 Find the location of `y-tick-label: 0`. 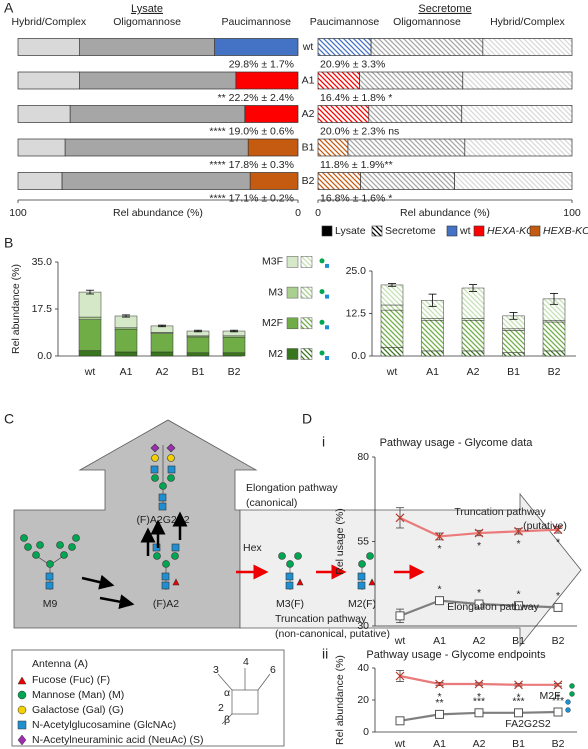

y-tick-label: 0 is located at coordinates (366, 732).